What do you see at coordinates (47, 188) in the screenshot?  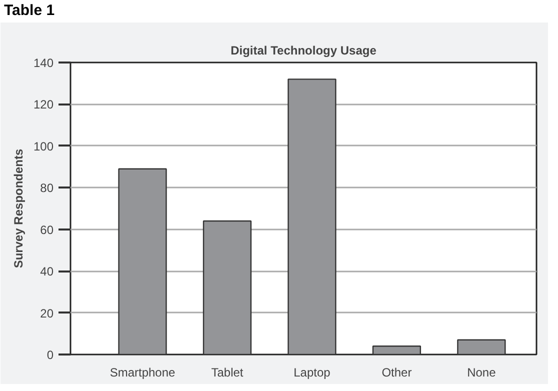 I see `y-tick-label: 80` at bounding box center [47, 188].